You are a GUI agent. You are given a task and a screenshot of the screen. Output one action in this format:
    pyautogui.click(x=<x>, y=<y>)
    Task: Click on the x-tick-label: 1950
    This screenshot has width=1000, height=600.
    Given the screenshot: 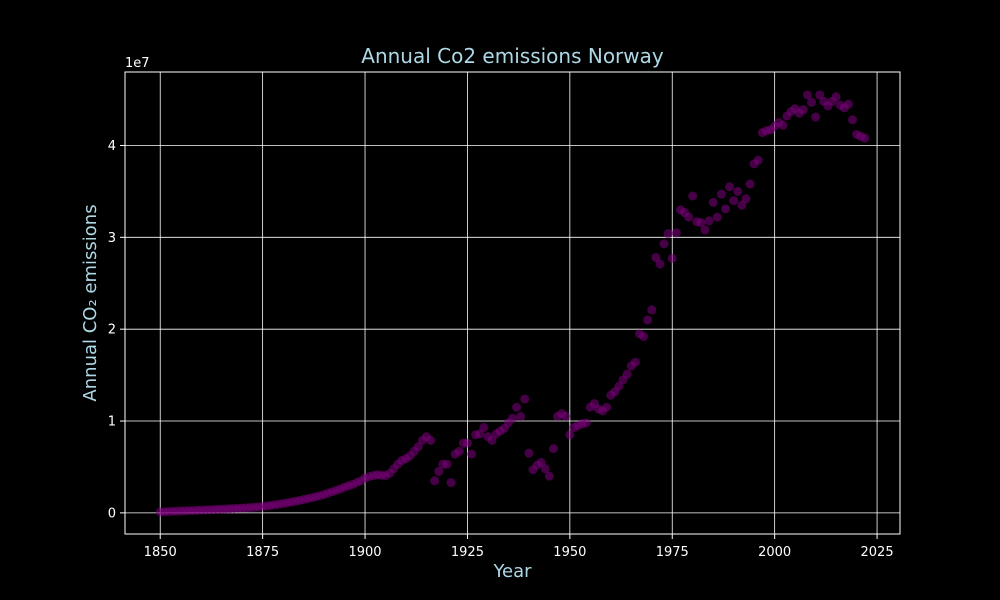 What is the action you would take?
    pyautogui.click(x=569, y=552)
    